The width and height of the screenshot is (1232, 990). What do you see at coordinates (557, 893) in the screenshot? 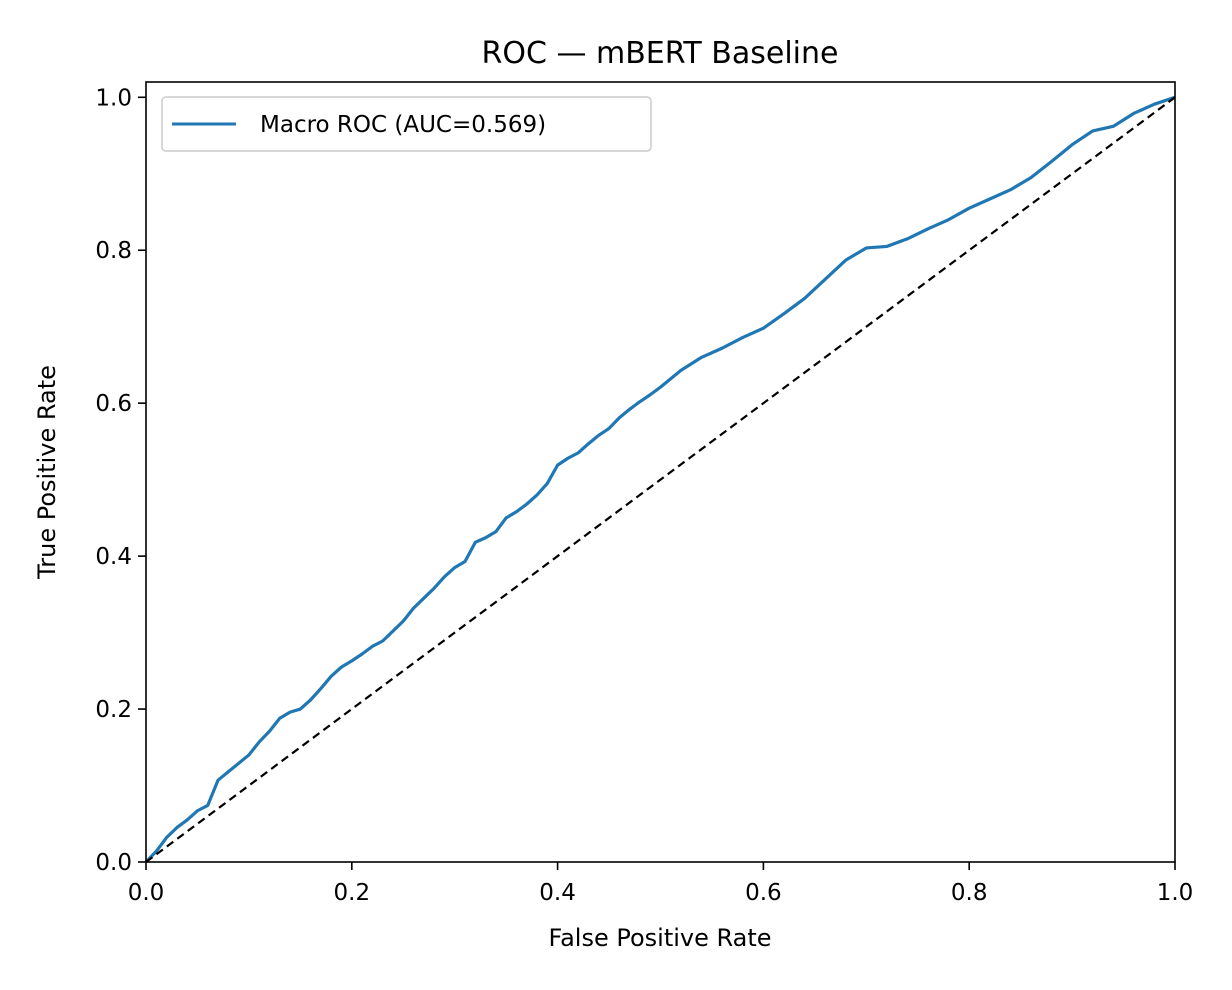
I see `x-tick-label: 0.4` at bounding box center [557, 893].